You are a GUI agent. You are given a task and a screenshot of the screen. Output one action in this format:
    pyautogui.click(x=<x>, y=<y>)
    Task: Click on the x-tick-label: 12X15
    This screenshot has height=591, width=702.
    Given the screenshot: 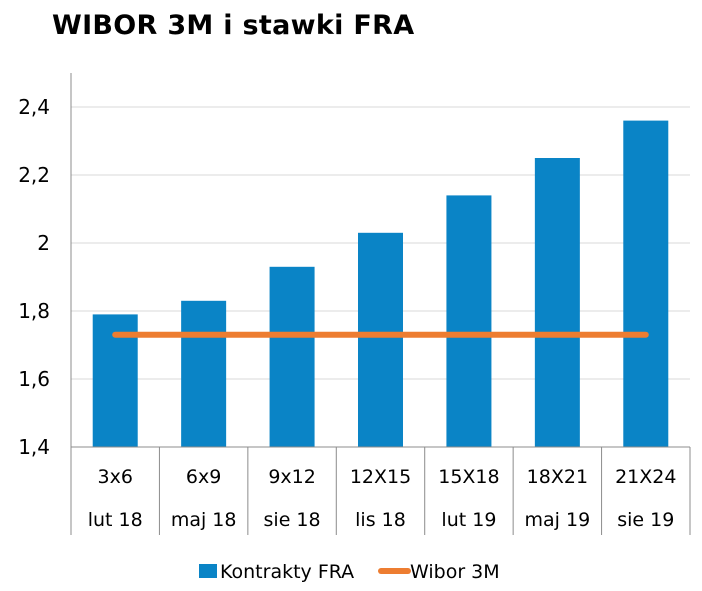 What is the action you would take?
    pyautogui.click(x=380, y=477)
    